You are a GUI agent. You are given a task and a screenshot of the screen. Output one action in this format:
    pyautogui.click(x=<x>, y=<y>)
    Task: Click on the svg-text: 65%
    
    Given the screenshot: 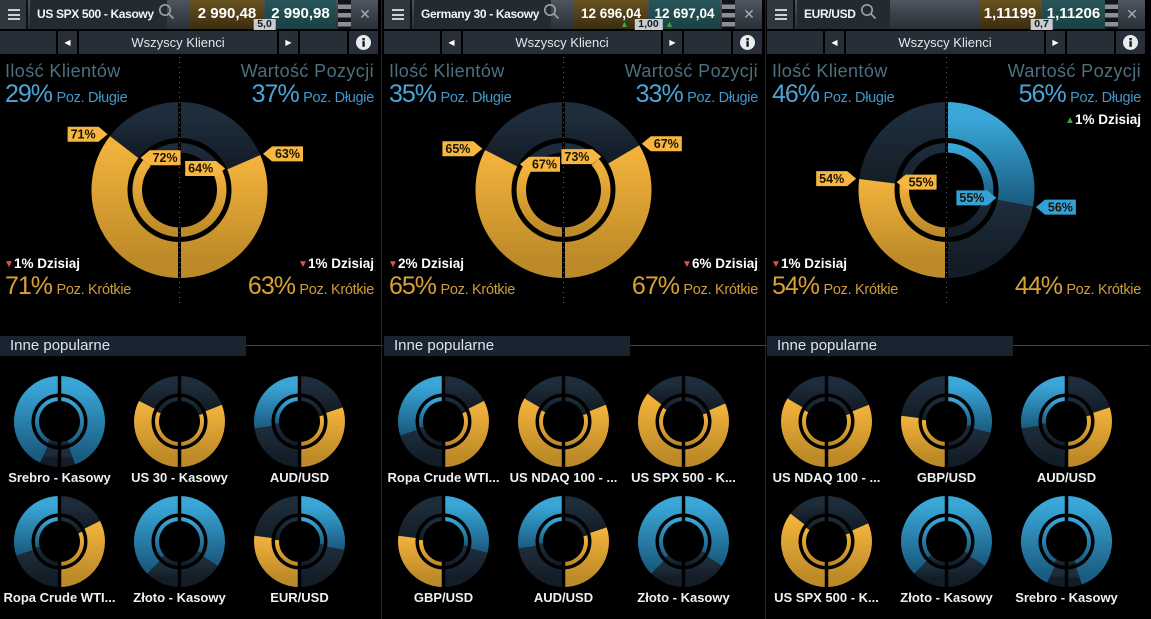 What is the action you would take?
    pyautogui.click(x=457, y=149)
    